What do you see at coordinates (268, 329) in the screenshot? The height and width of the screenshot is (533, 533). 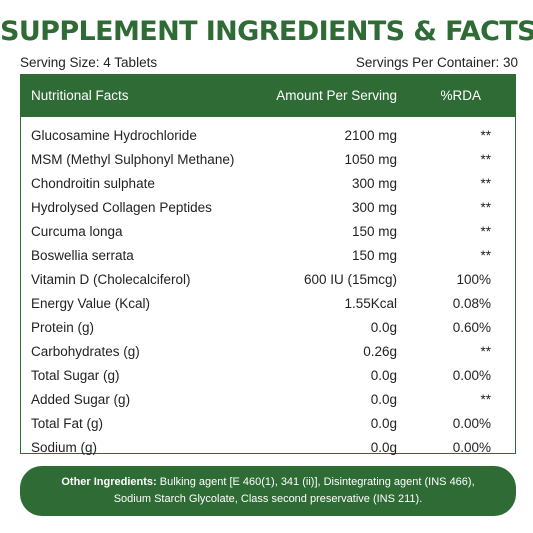 I see `table-row: Protein (g) 0.0g 0.60%` at bounding box center [268, 329].